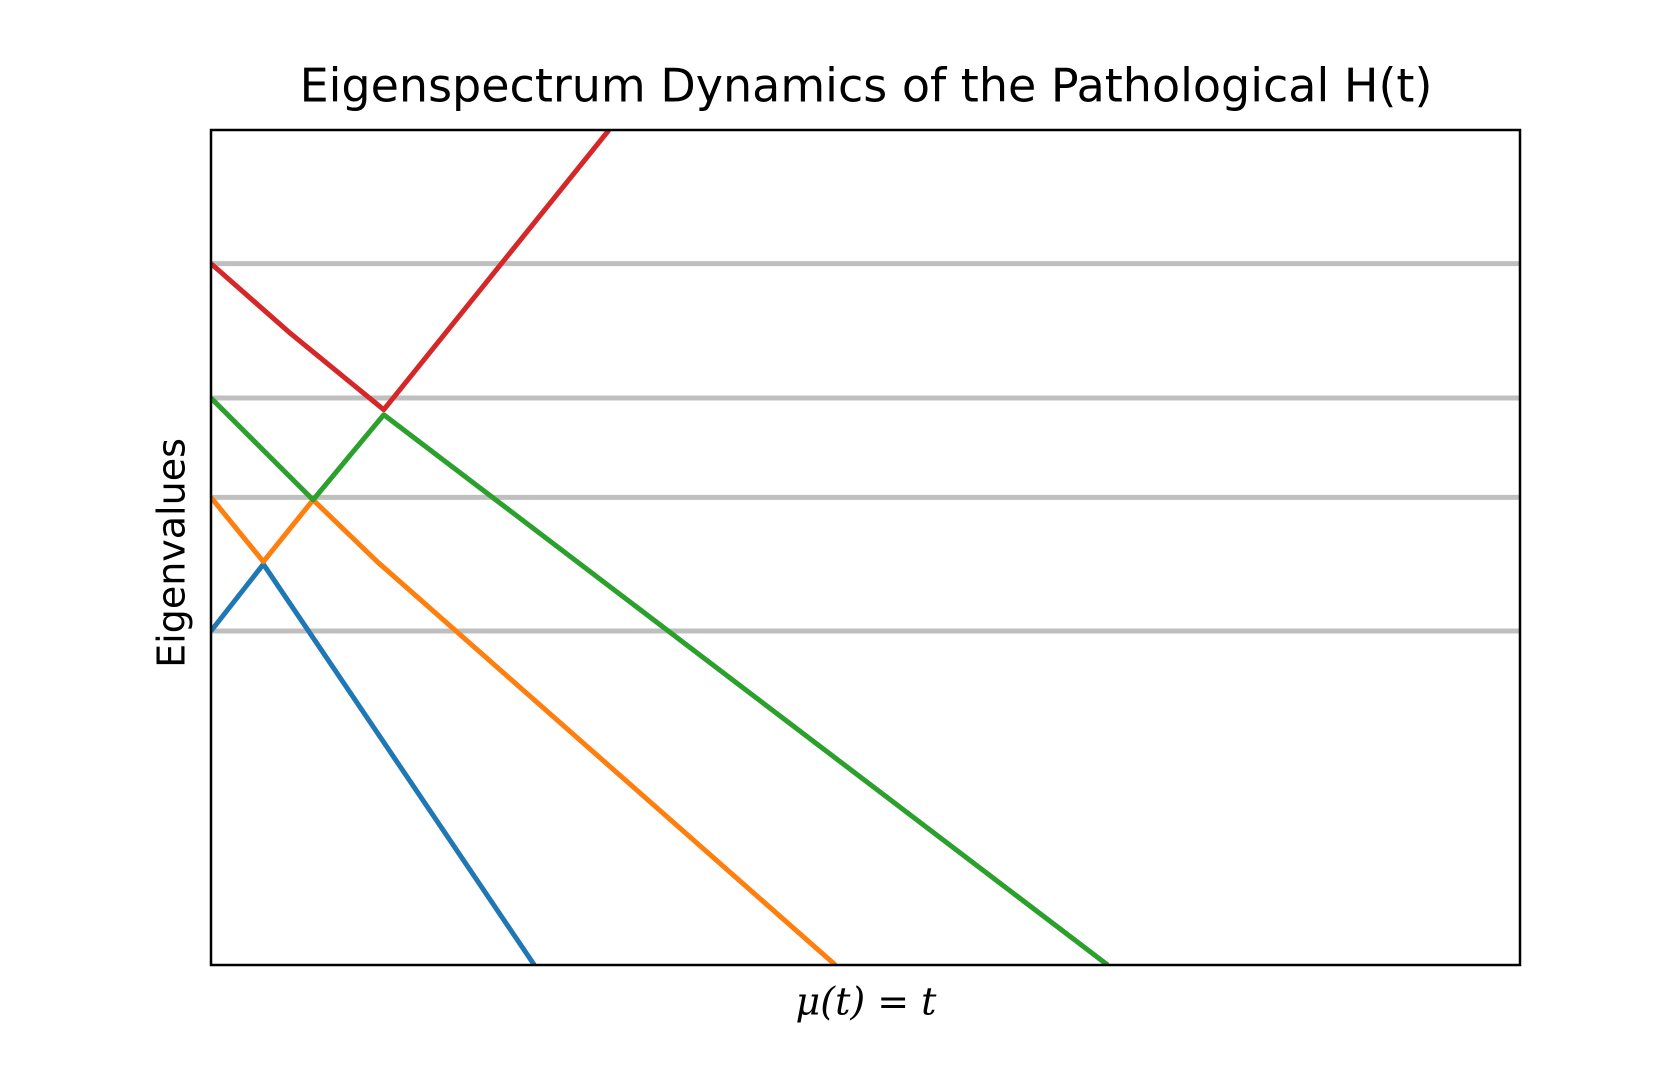 Image resolution: width=1680 pixels, height=1080 pixels. I want to click on y-axis-label: Eigenvalues, so click(172, 553).